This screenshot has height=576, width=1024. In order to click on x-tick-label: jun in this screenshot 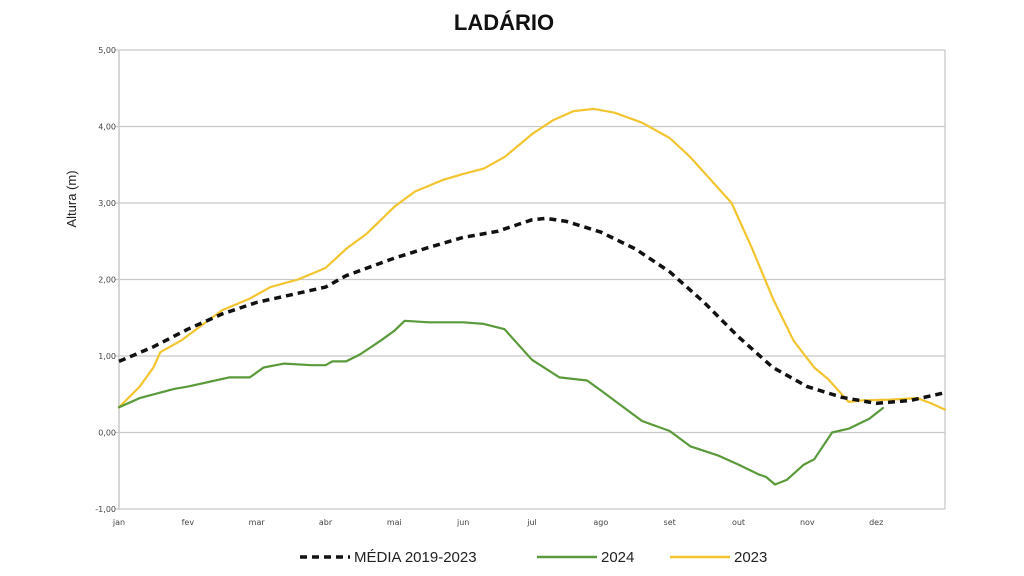, I will do `click(462, 522)`.